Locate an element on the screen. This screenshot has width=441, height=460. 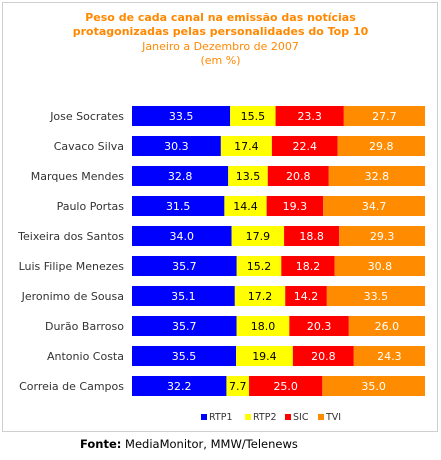
data-label-tvi: 26.0 is located at coordinates (387, 326).